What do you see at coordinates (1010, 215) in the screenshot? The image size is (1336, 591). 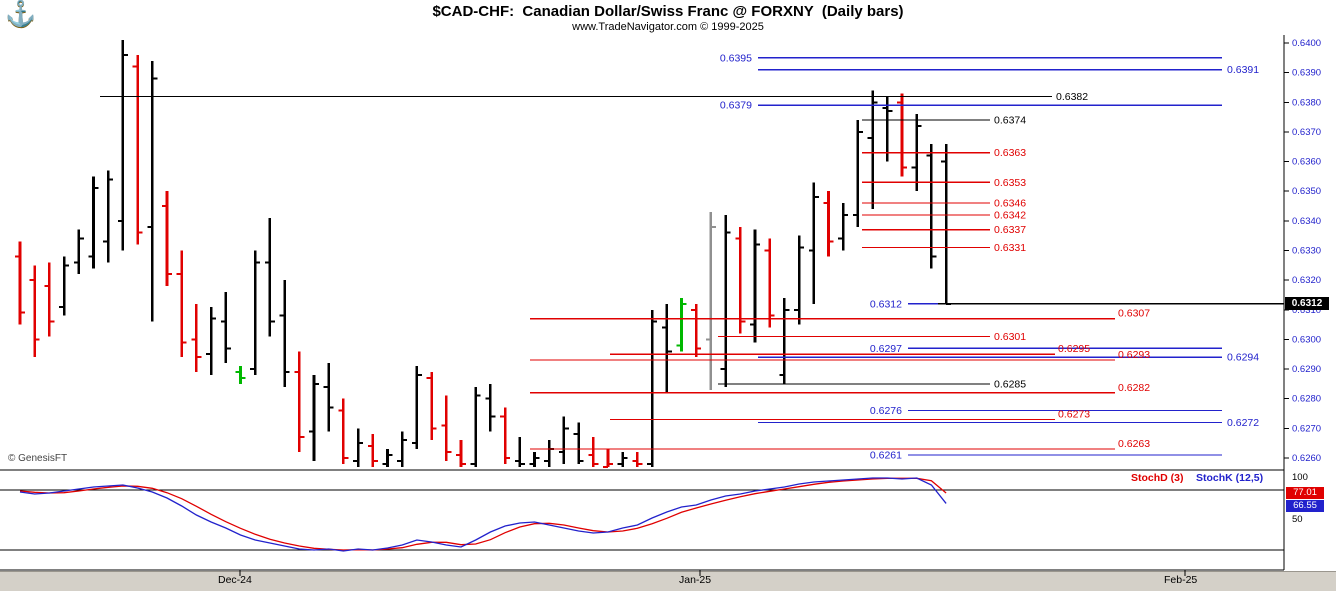 I see `level-price-label: 0.6342` at bounding box center [1010, 215].